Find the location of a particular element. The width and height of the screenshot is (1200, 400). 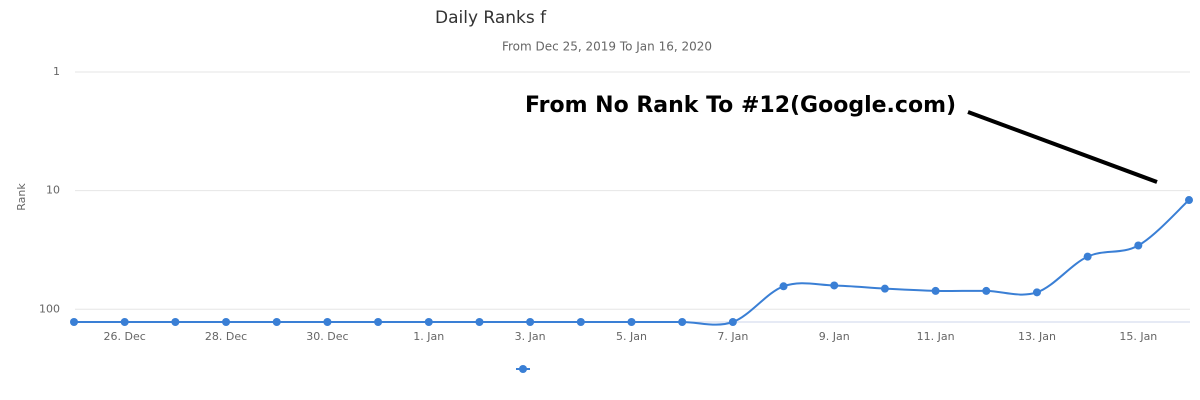

y-tick-label: 10 is located at coordinates (53, 190).